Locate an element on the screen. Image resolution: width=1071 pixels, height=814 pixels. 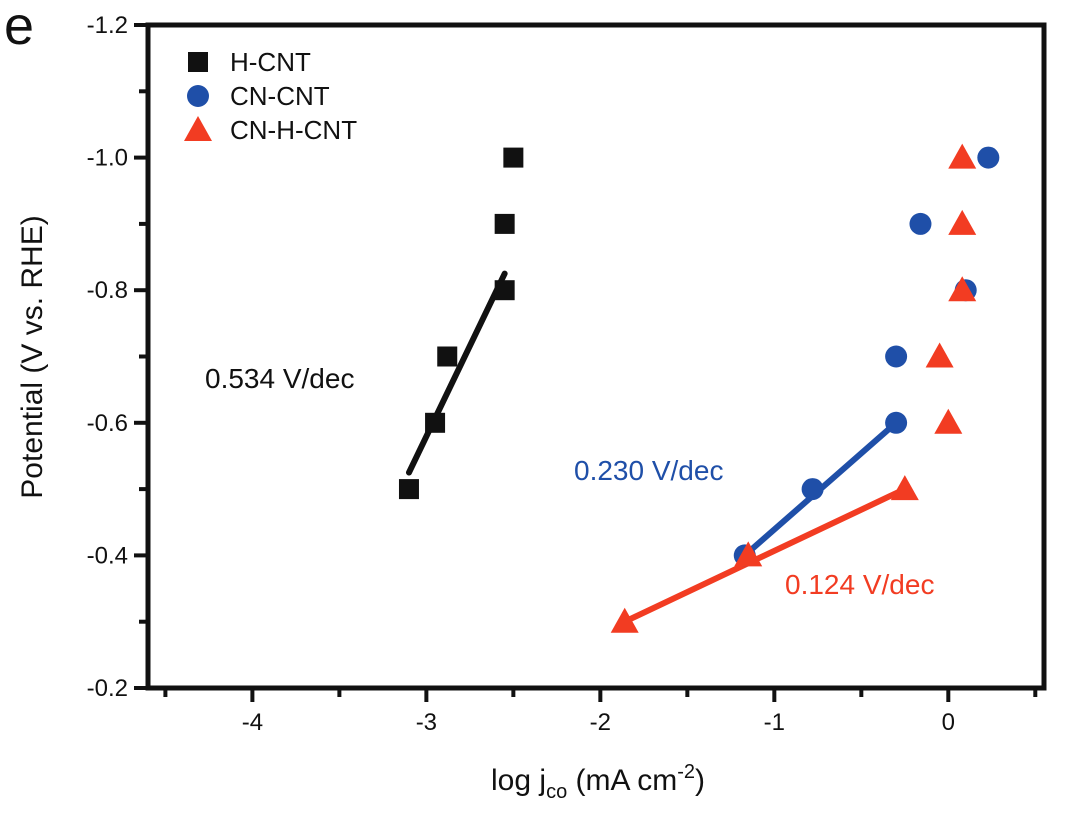
y-tick-label: -0.2 is located at coordinates (107, 688).